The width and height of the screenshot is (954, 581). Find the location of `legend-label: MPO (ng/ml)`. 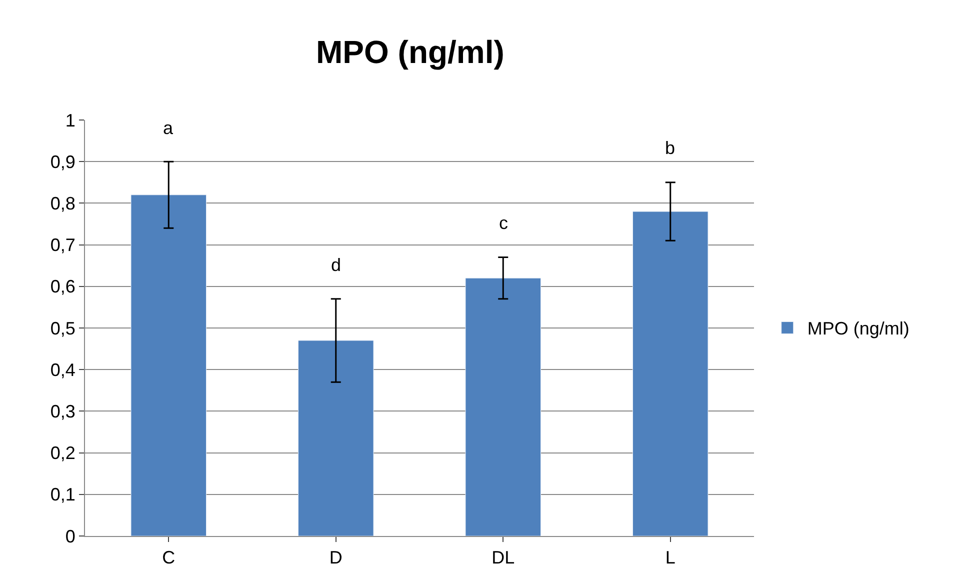

legend-label: MPO (ng/ml) is located at coordinates (858, 328).